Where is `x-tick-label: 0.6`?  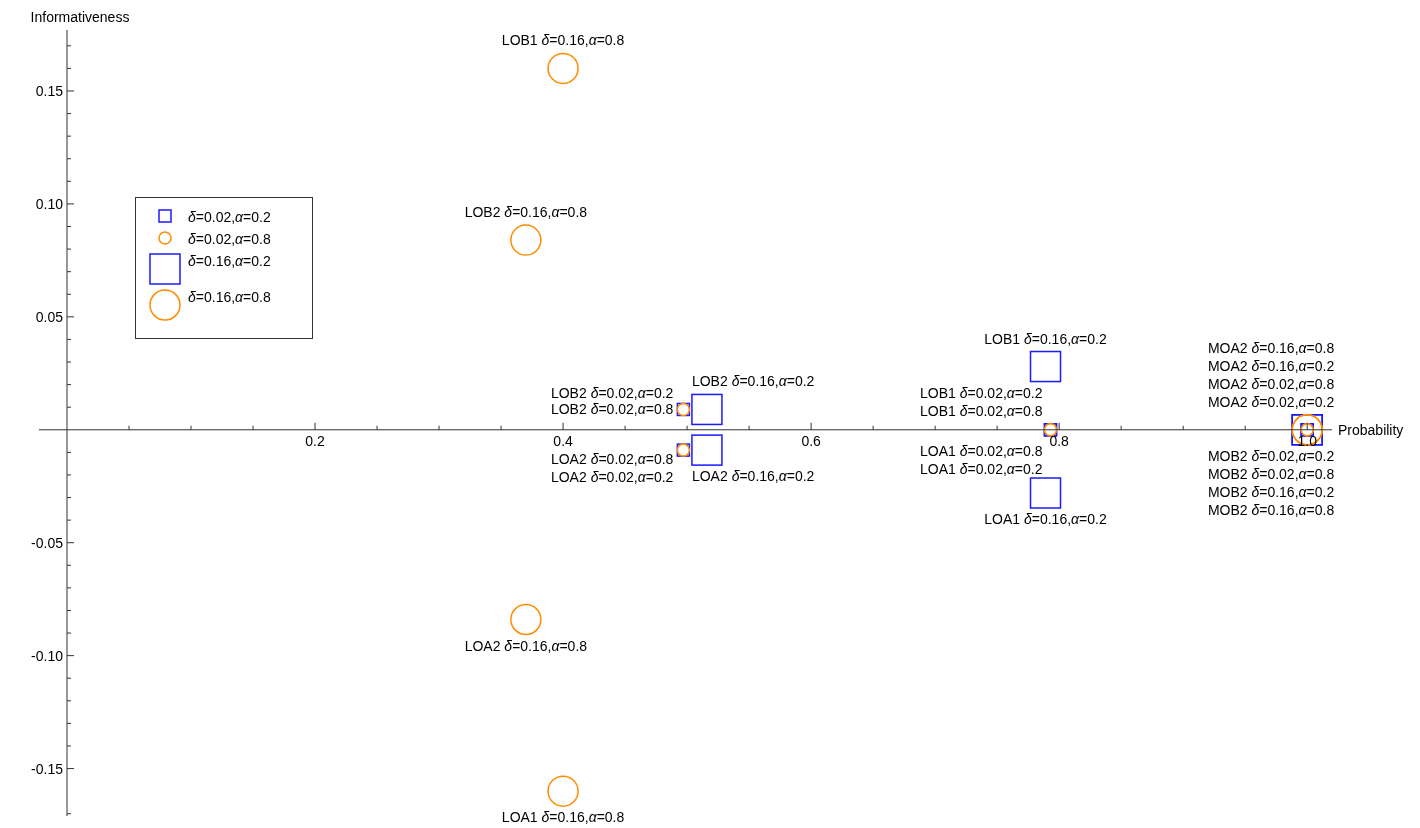
x-tick-label: 0.6 is located at coordinates (811, 440).